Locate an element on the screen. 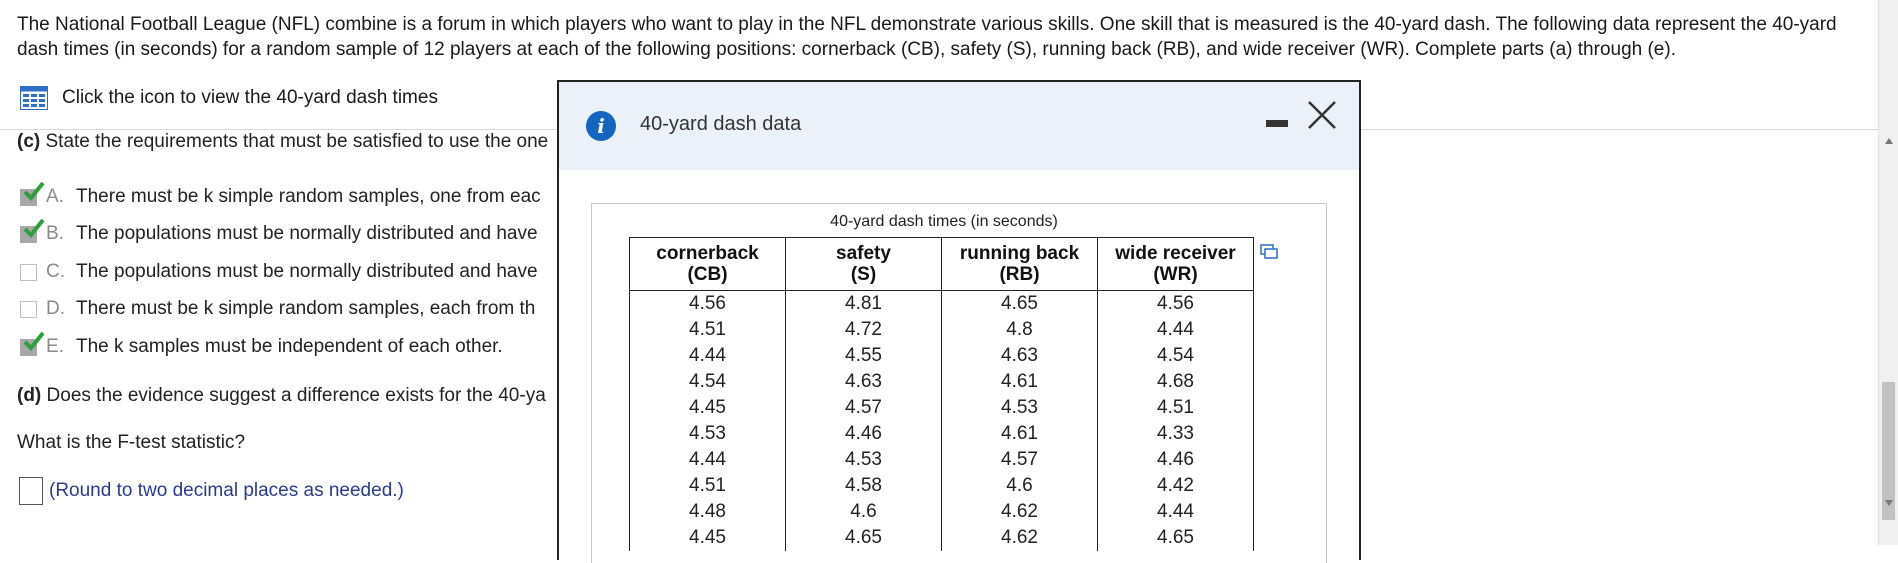 The height and width of the screenshot is (563, 1898). table-row: 4.45 4.65 4.62 4.65 is located at coordinates (941, 538).